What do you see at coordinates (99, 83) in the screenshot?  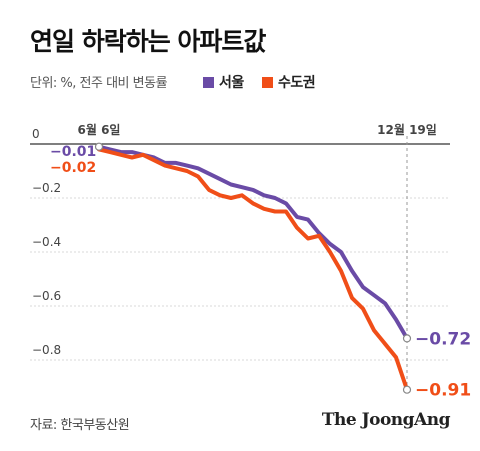 I see `unit-note: 단위: %, 전주 대비 변동률` at bounding box center [99, 83].